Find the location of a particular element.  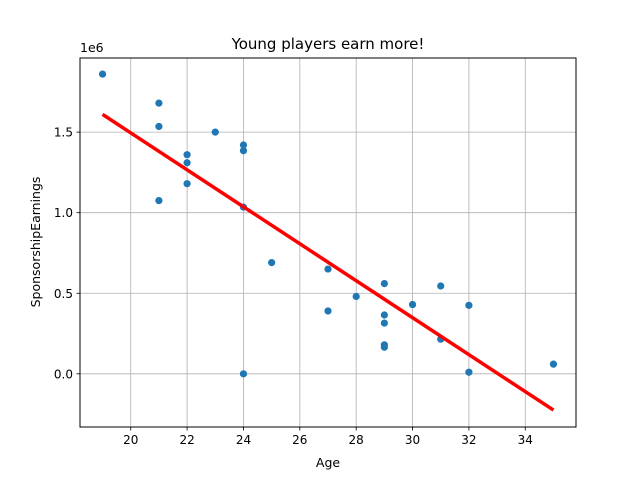

x-tick-label: 34 is located at coordinates (525, 440).